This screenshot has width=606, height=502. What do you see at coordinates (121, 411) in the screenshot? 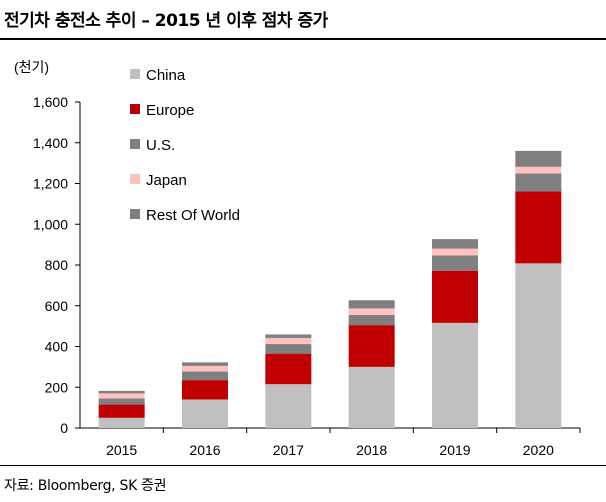
I see `bar-segment-europe-2015` at bounding box center [121, 411].